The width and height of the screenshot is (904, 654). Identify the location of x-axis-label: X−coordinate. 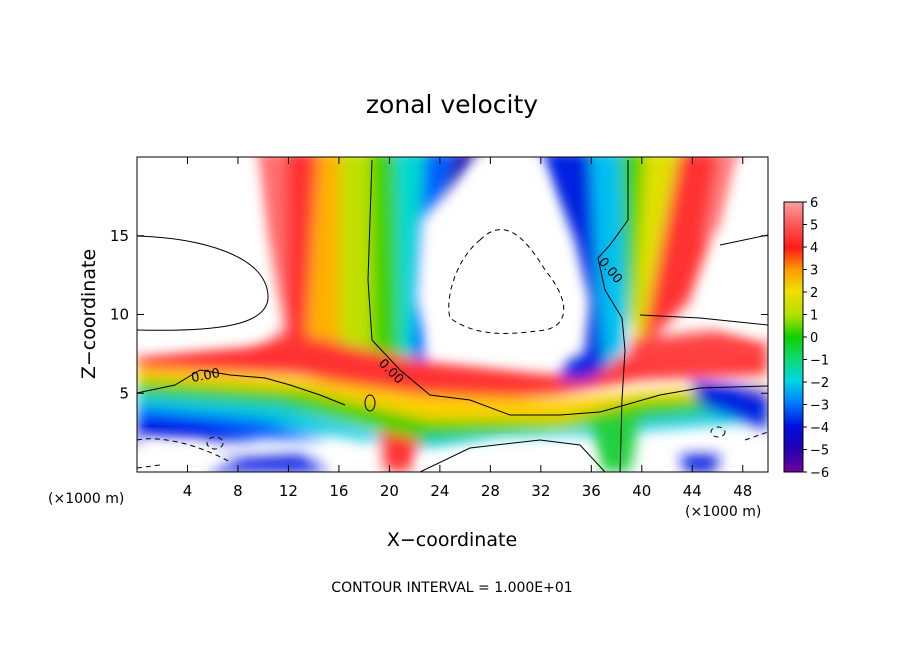
(452, 540).